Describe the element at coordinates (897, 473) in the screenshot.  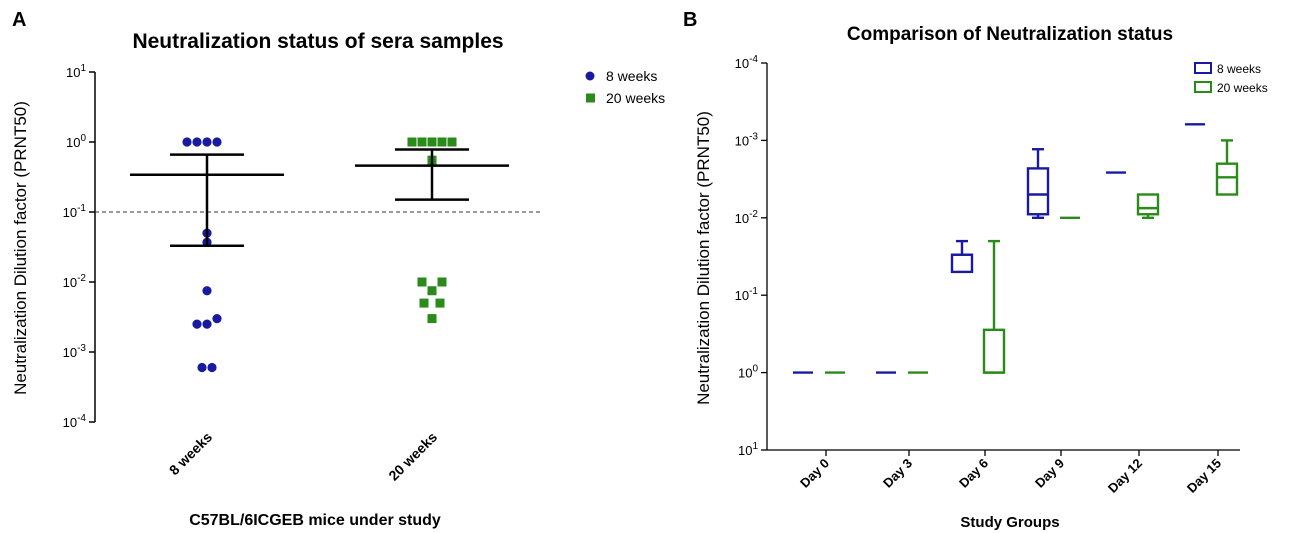
I see `panel-b-x-tick-label: Day 3` at that location.